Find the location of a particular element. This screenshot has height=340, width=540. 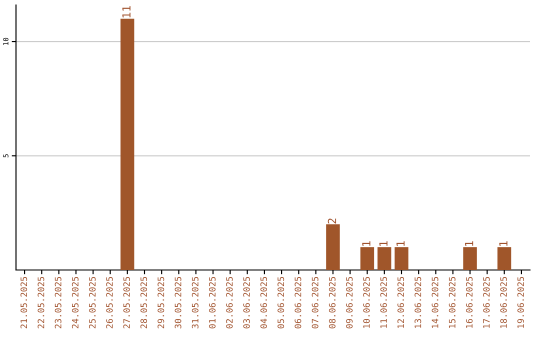

x-tick-label: 28.05.2025 is located at coordinates (144, 302).